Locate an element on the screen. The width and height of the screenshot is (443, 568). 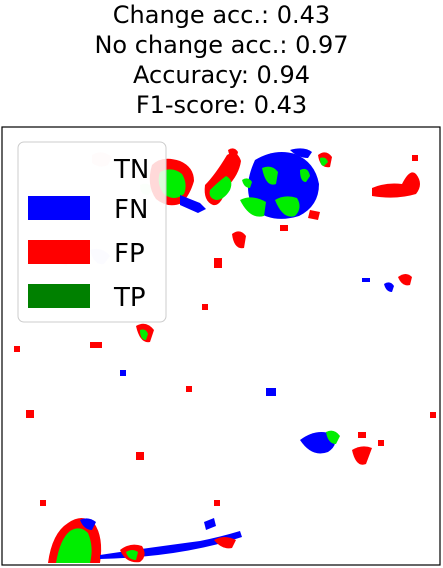
legend-swatch-fp is located at coordinates (59, 252).